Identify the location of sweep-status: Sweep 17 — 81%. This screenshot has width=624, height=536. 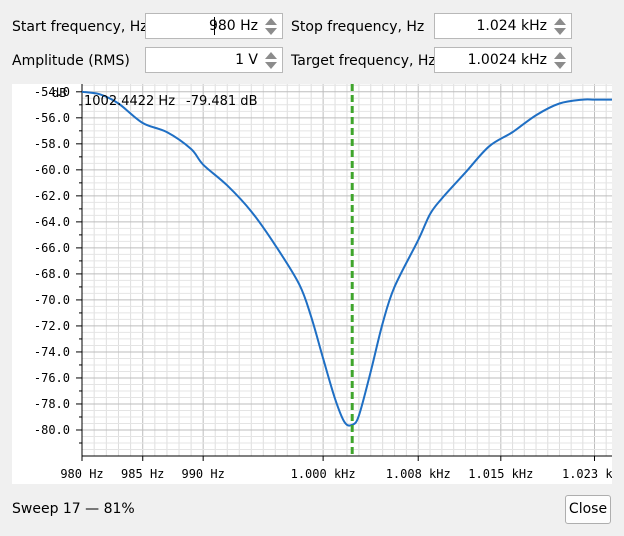
(73, 509).